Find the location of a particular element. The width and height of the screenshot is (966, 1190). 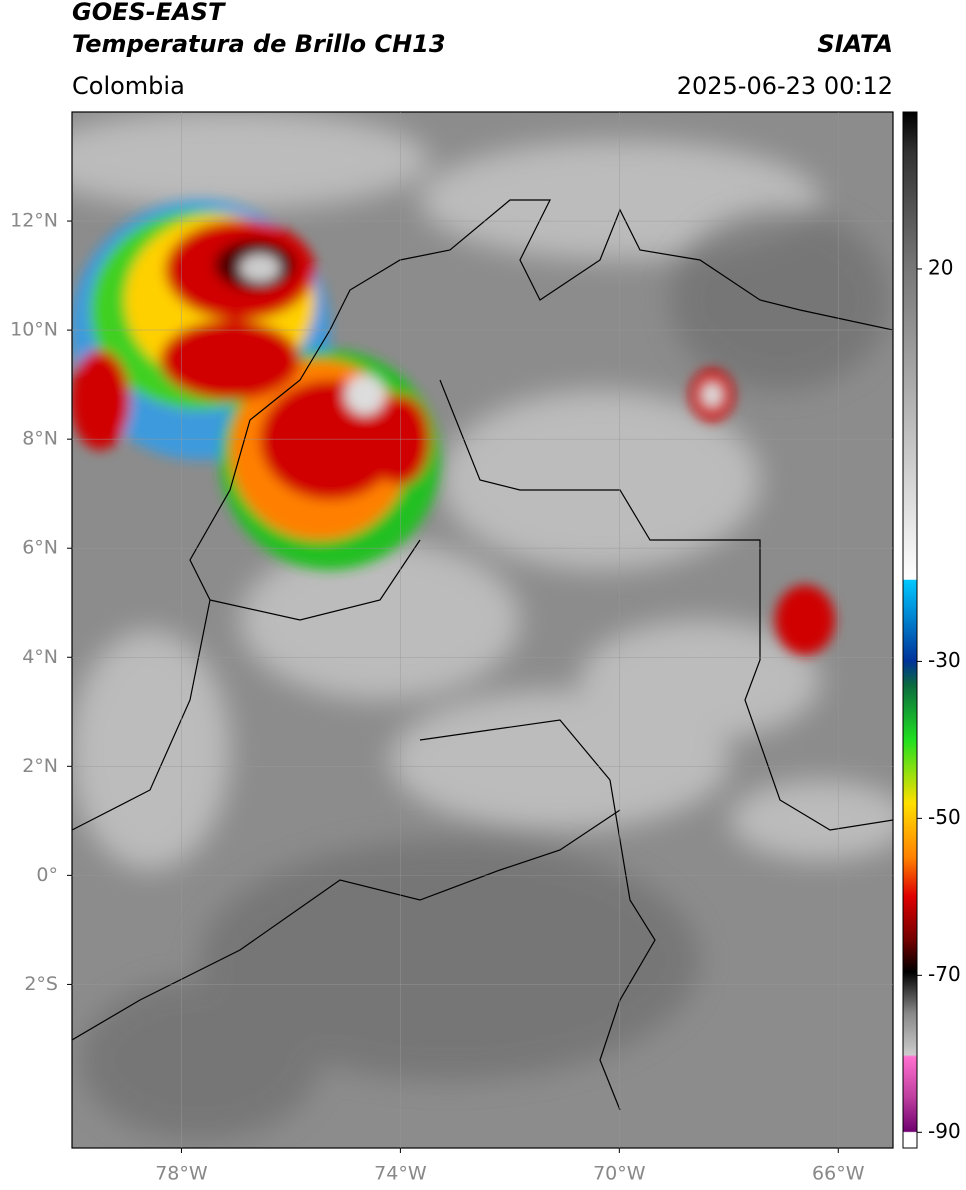

region: Colombia is located at coordinates (128, 86).